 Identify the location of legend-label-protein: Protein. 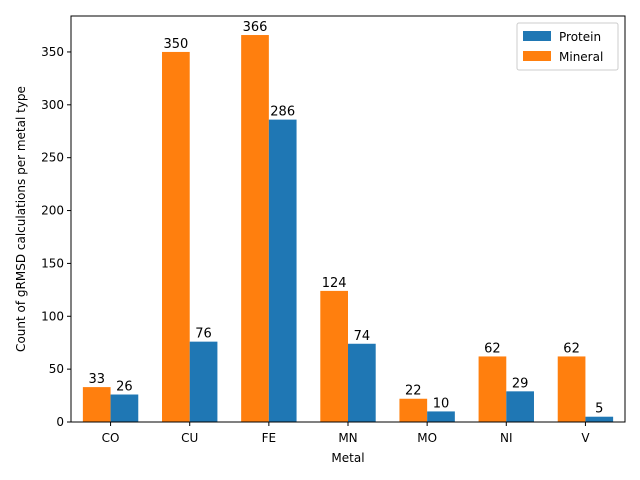
(580, 37).